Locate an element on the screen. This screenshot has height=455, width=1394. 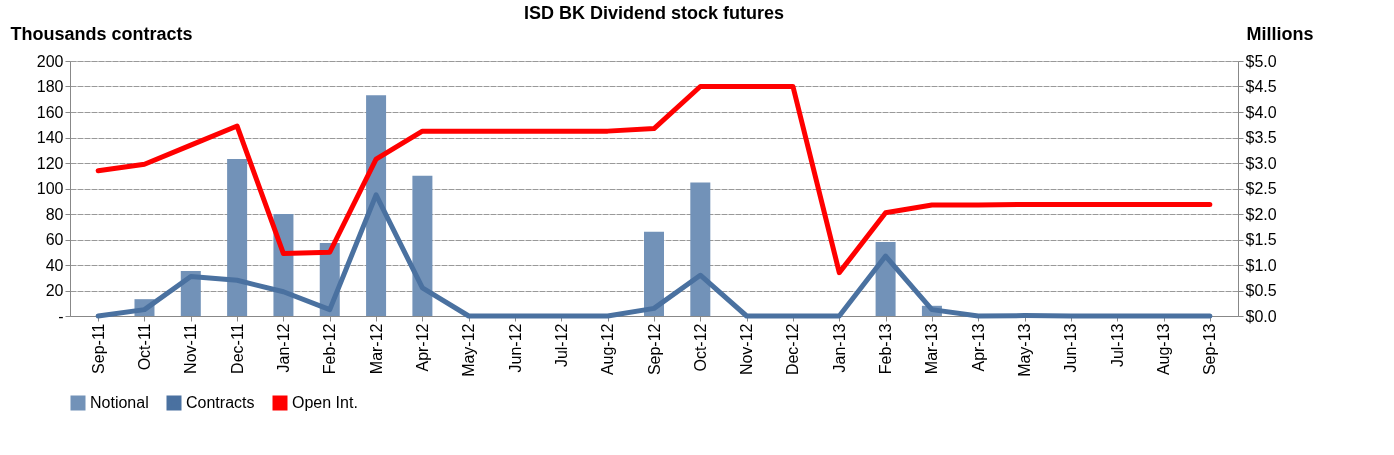
x-tick-label: Jun-12 is located at coordinates (515, 348).